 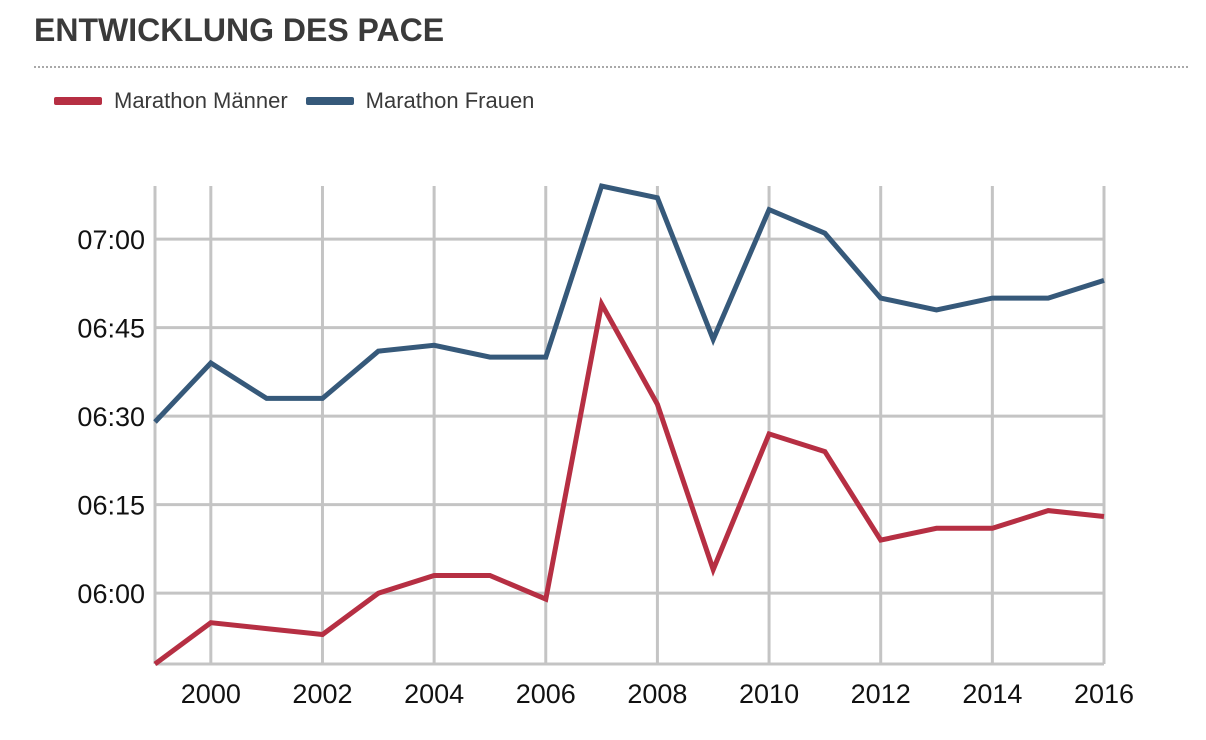 What do you see at coordinates (546, 694) in the screenshot?
I see `x-tick-label: 2006` at bounding box center [546, 694].